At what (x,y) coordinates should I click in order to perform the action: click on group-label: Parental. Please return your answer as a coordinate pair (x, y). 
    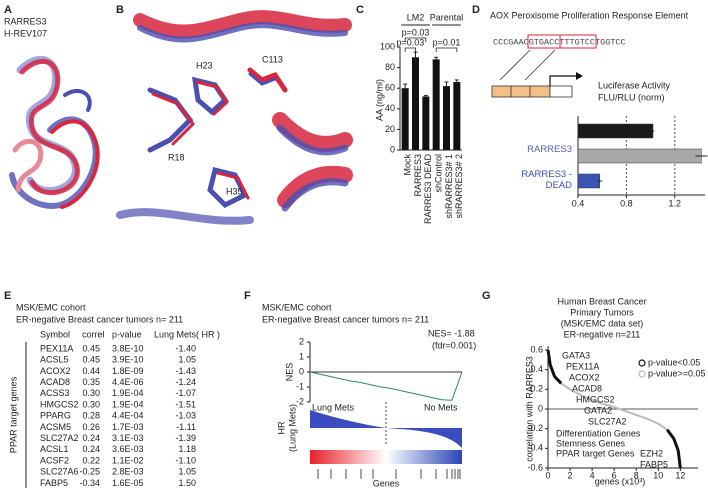
    Looking at the image, I should click on (447, 17).